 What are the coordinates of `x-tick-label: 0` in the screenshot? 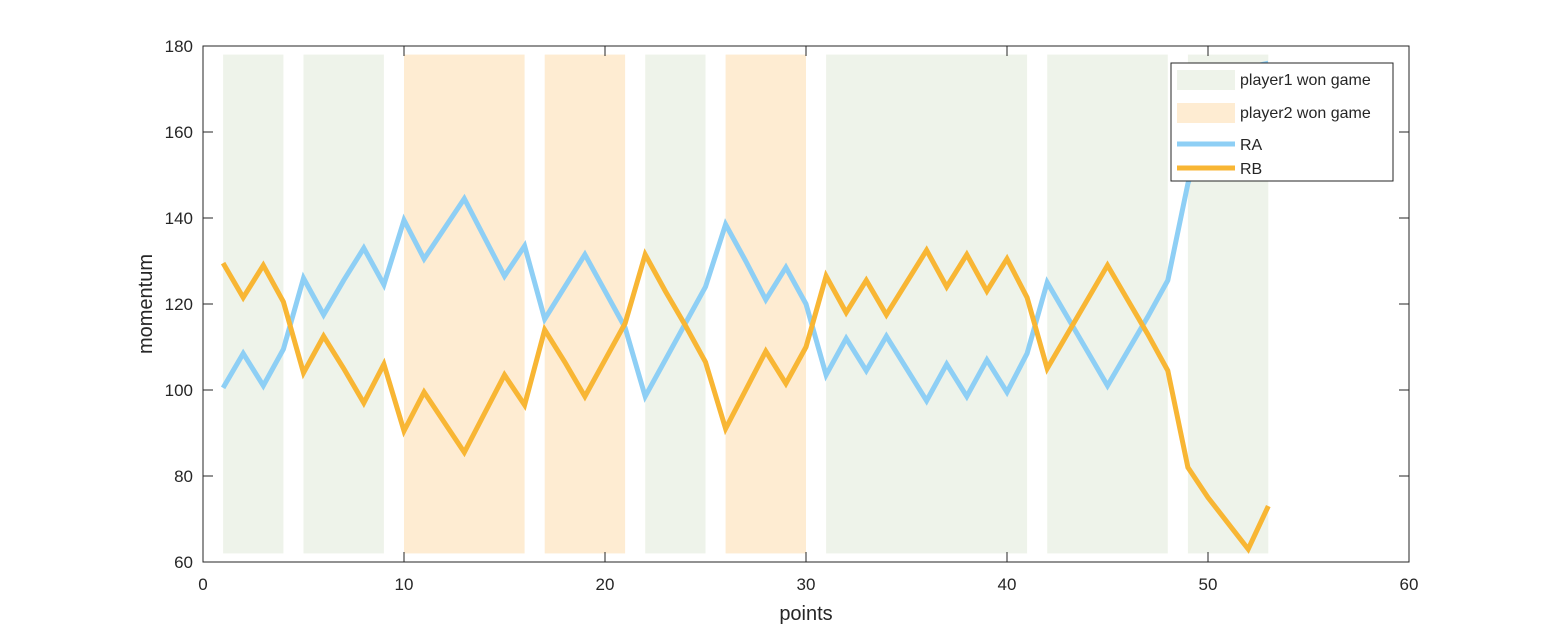 It's located at (202, 584).